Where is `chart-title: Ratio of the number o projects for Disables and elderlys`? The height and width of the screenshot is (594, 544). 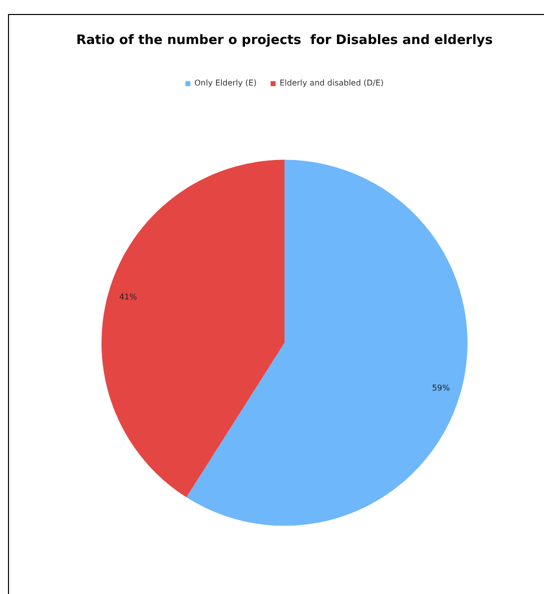 chart-title: Ratio of the number o projects for Disables and elderlys is located at coordinates (285, 40).